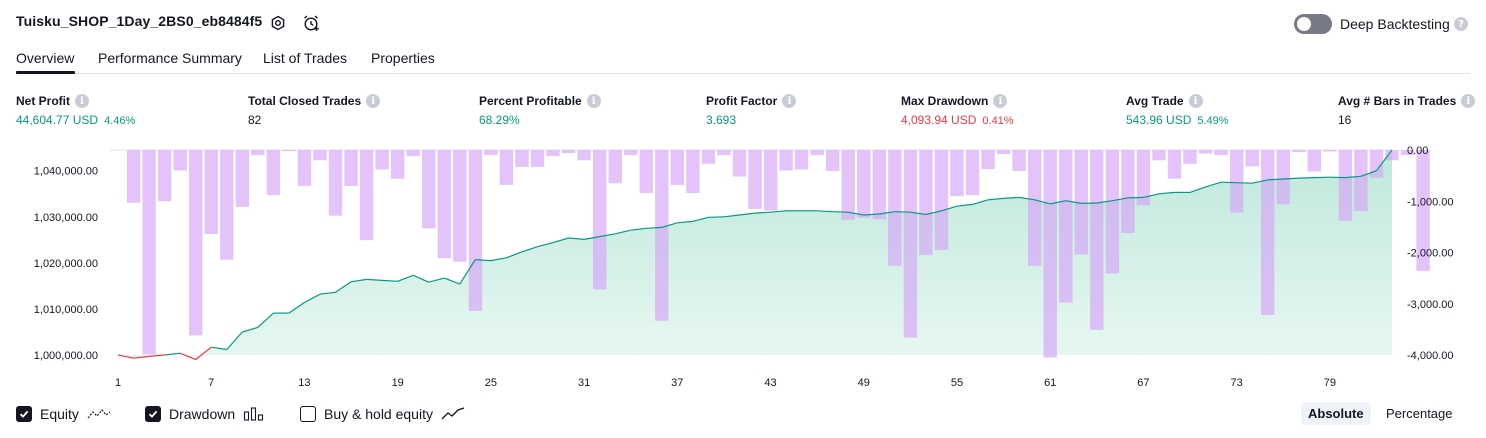  What do you see at coordinates (63, 414) in the screenshot?
I see `legend-equity: Equity` at bounding box center [63, 414].